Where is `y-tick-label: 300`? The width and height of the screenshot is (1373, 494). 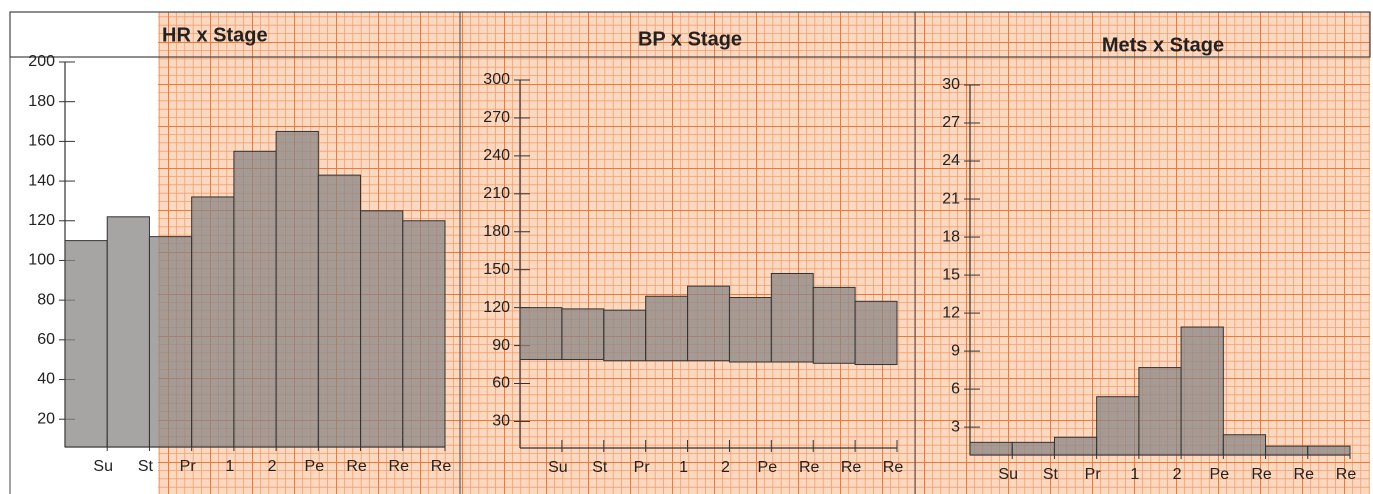 y-tick-label: 300 is located at coordinates (496, 79).